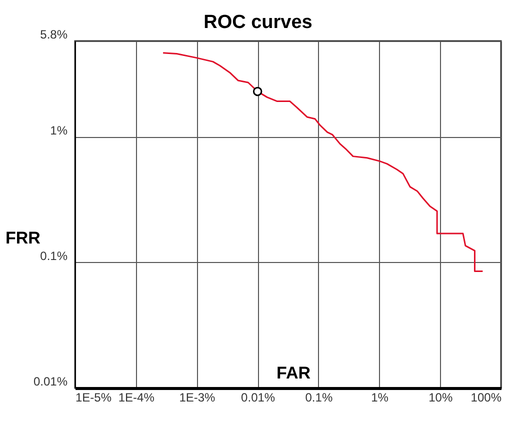 Image resolution: width=529 pixels, height=421 pixels. What do you see at coordinates (258, 22) in the screenshot?
I see `chart-title: ROC curves` at bounding box center [258, 22].